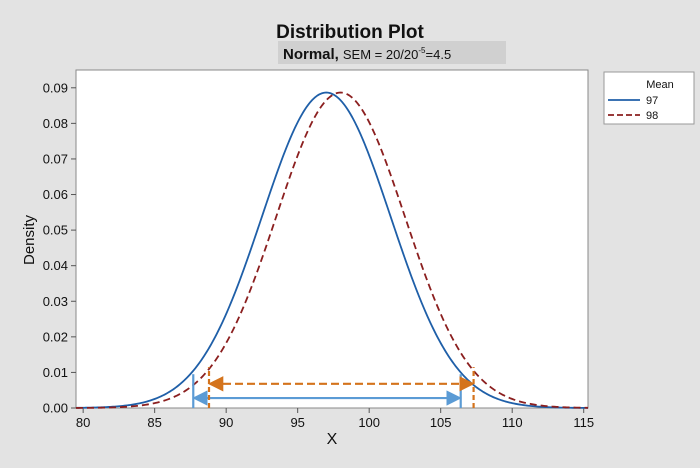 This screenshot has width=700, height=468. I want to click on y-tick-label: 0.01, so click(55, 372).